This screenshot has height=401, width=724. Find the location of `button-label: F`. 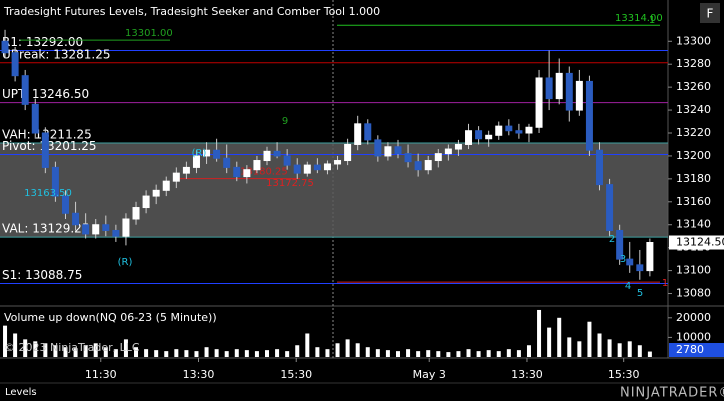

button-label: F is located at coordinates (710, 14).